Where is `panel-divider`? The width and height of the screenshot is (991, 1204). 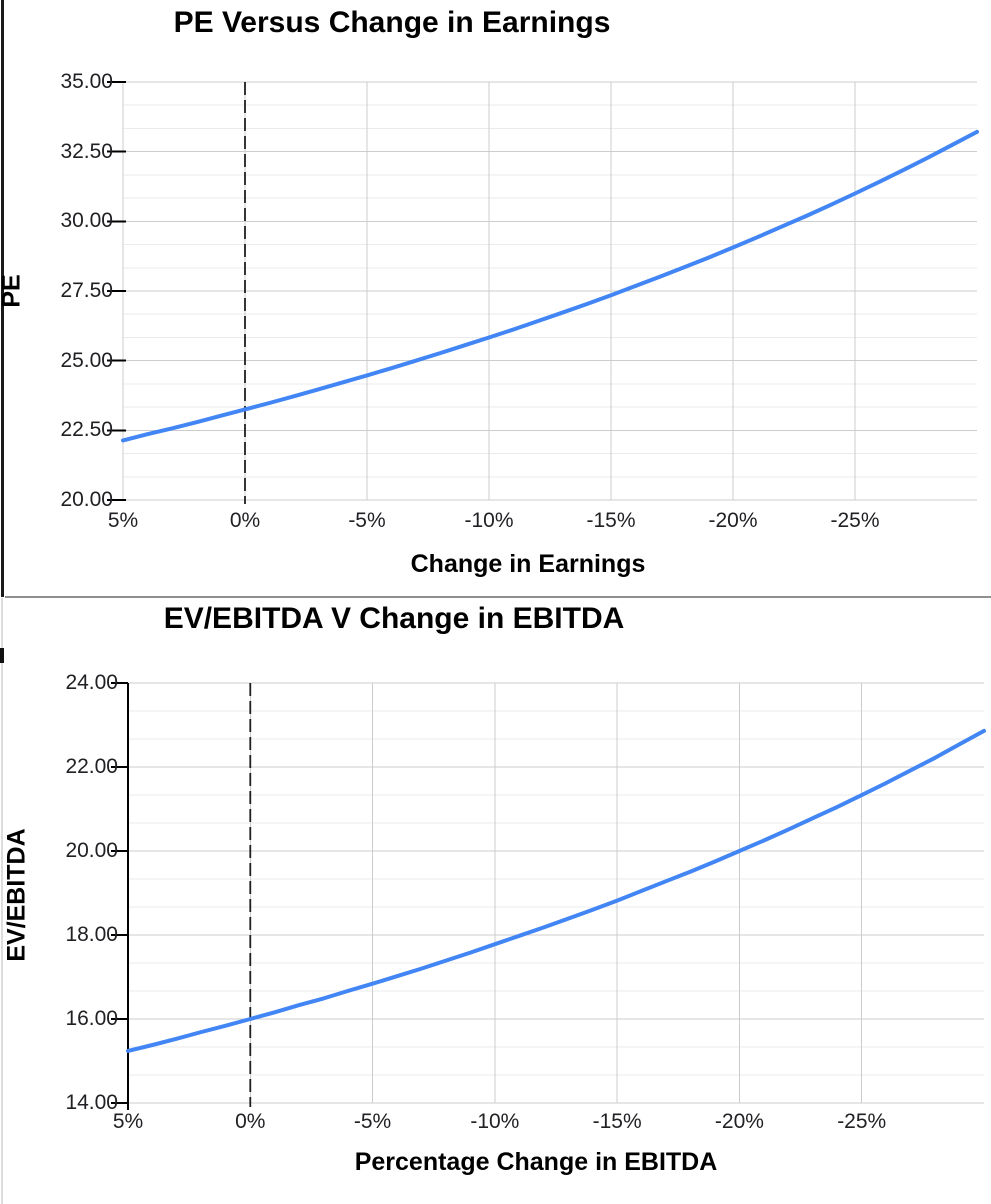
panel-divider is located at coordinates (498, 597).